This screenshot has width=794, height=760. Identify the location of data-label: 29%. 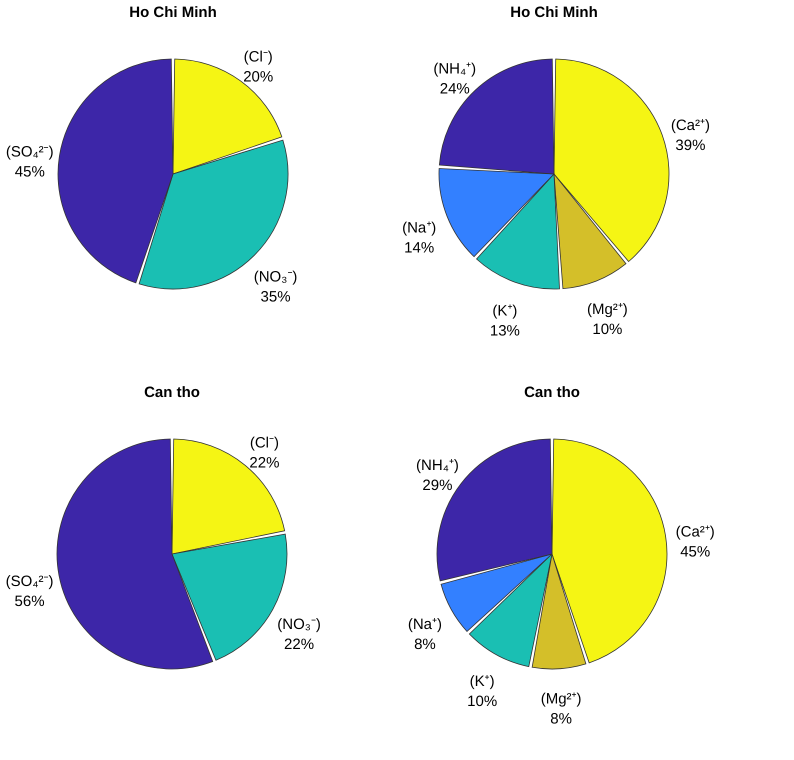
(437, 485).